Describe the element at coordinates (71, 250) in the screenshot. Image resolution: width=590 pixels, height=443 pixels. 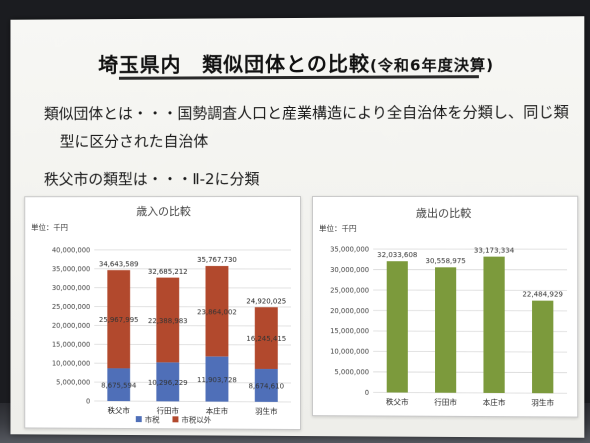
I see `y-tick-label: 40,000,000` at that location.